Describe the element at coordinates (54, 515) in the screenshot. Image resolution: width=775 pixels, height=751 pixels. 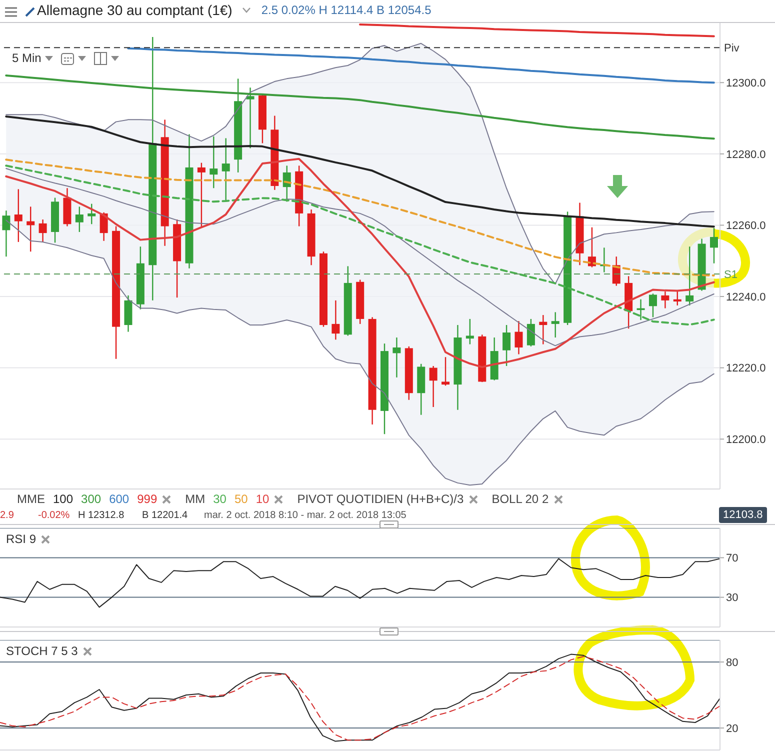
I see `text: -0.02%` at that location.